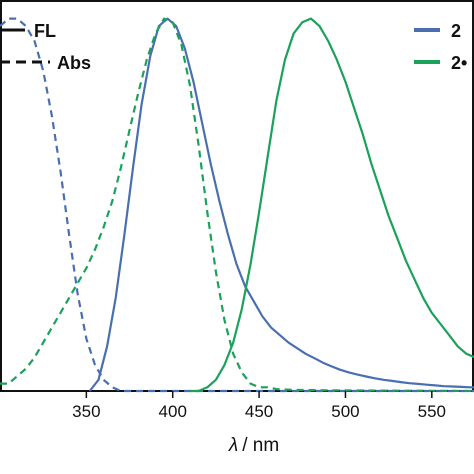 This screenshot has width=474, height=474. What do you see at coordinates (456, 31) in the screenshot?
I see `legend-compound-2-label: 2` at bounding box center [456, 31].